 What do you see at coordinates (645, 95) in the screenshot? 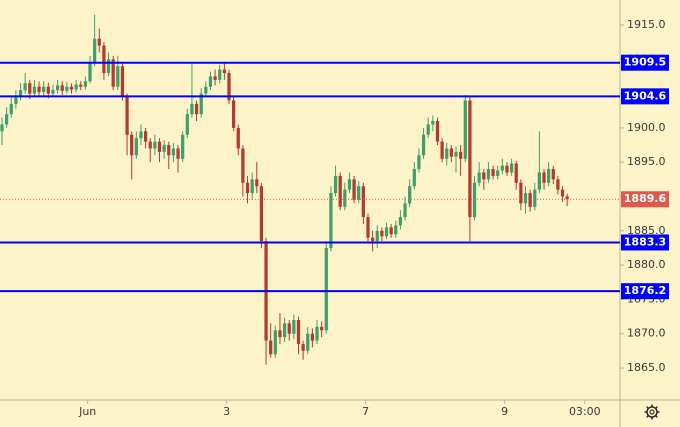
I see `level-label: 1904.6` at bounding box center [645, 95].